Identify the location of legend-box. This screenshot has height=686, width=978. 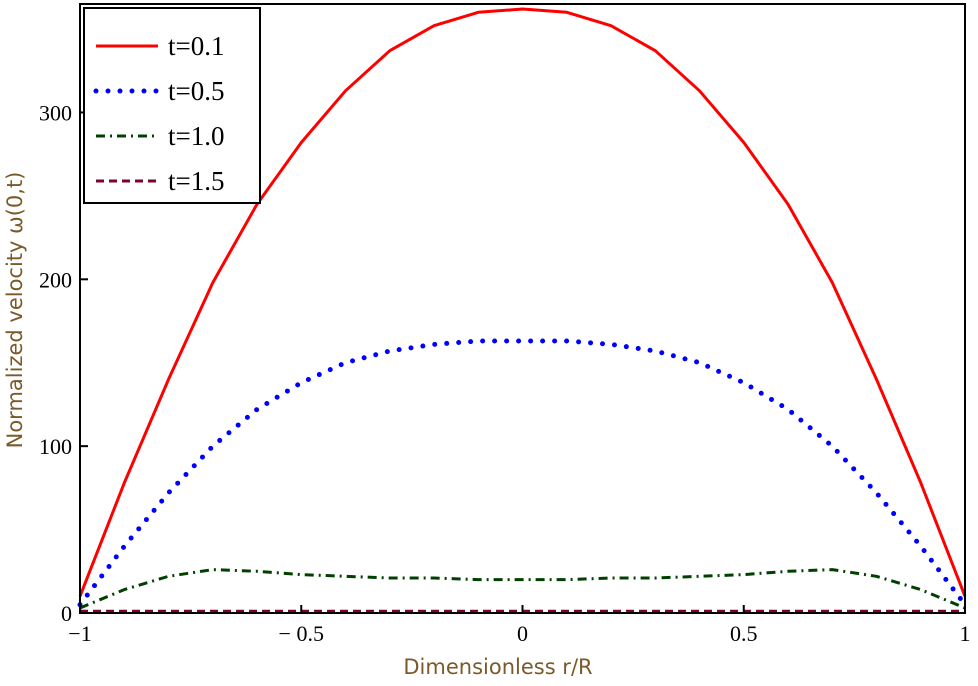
(172, 105).